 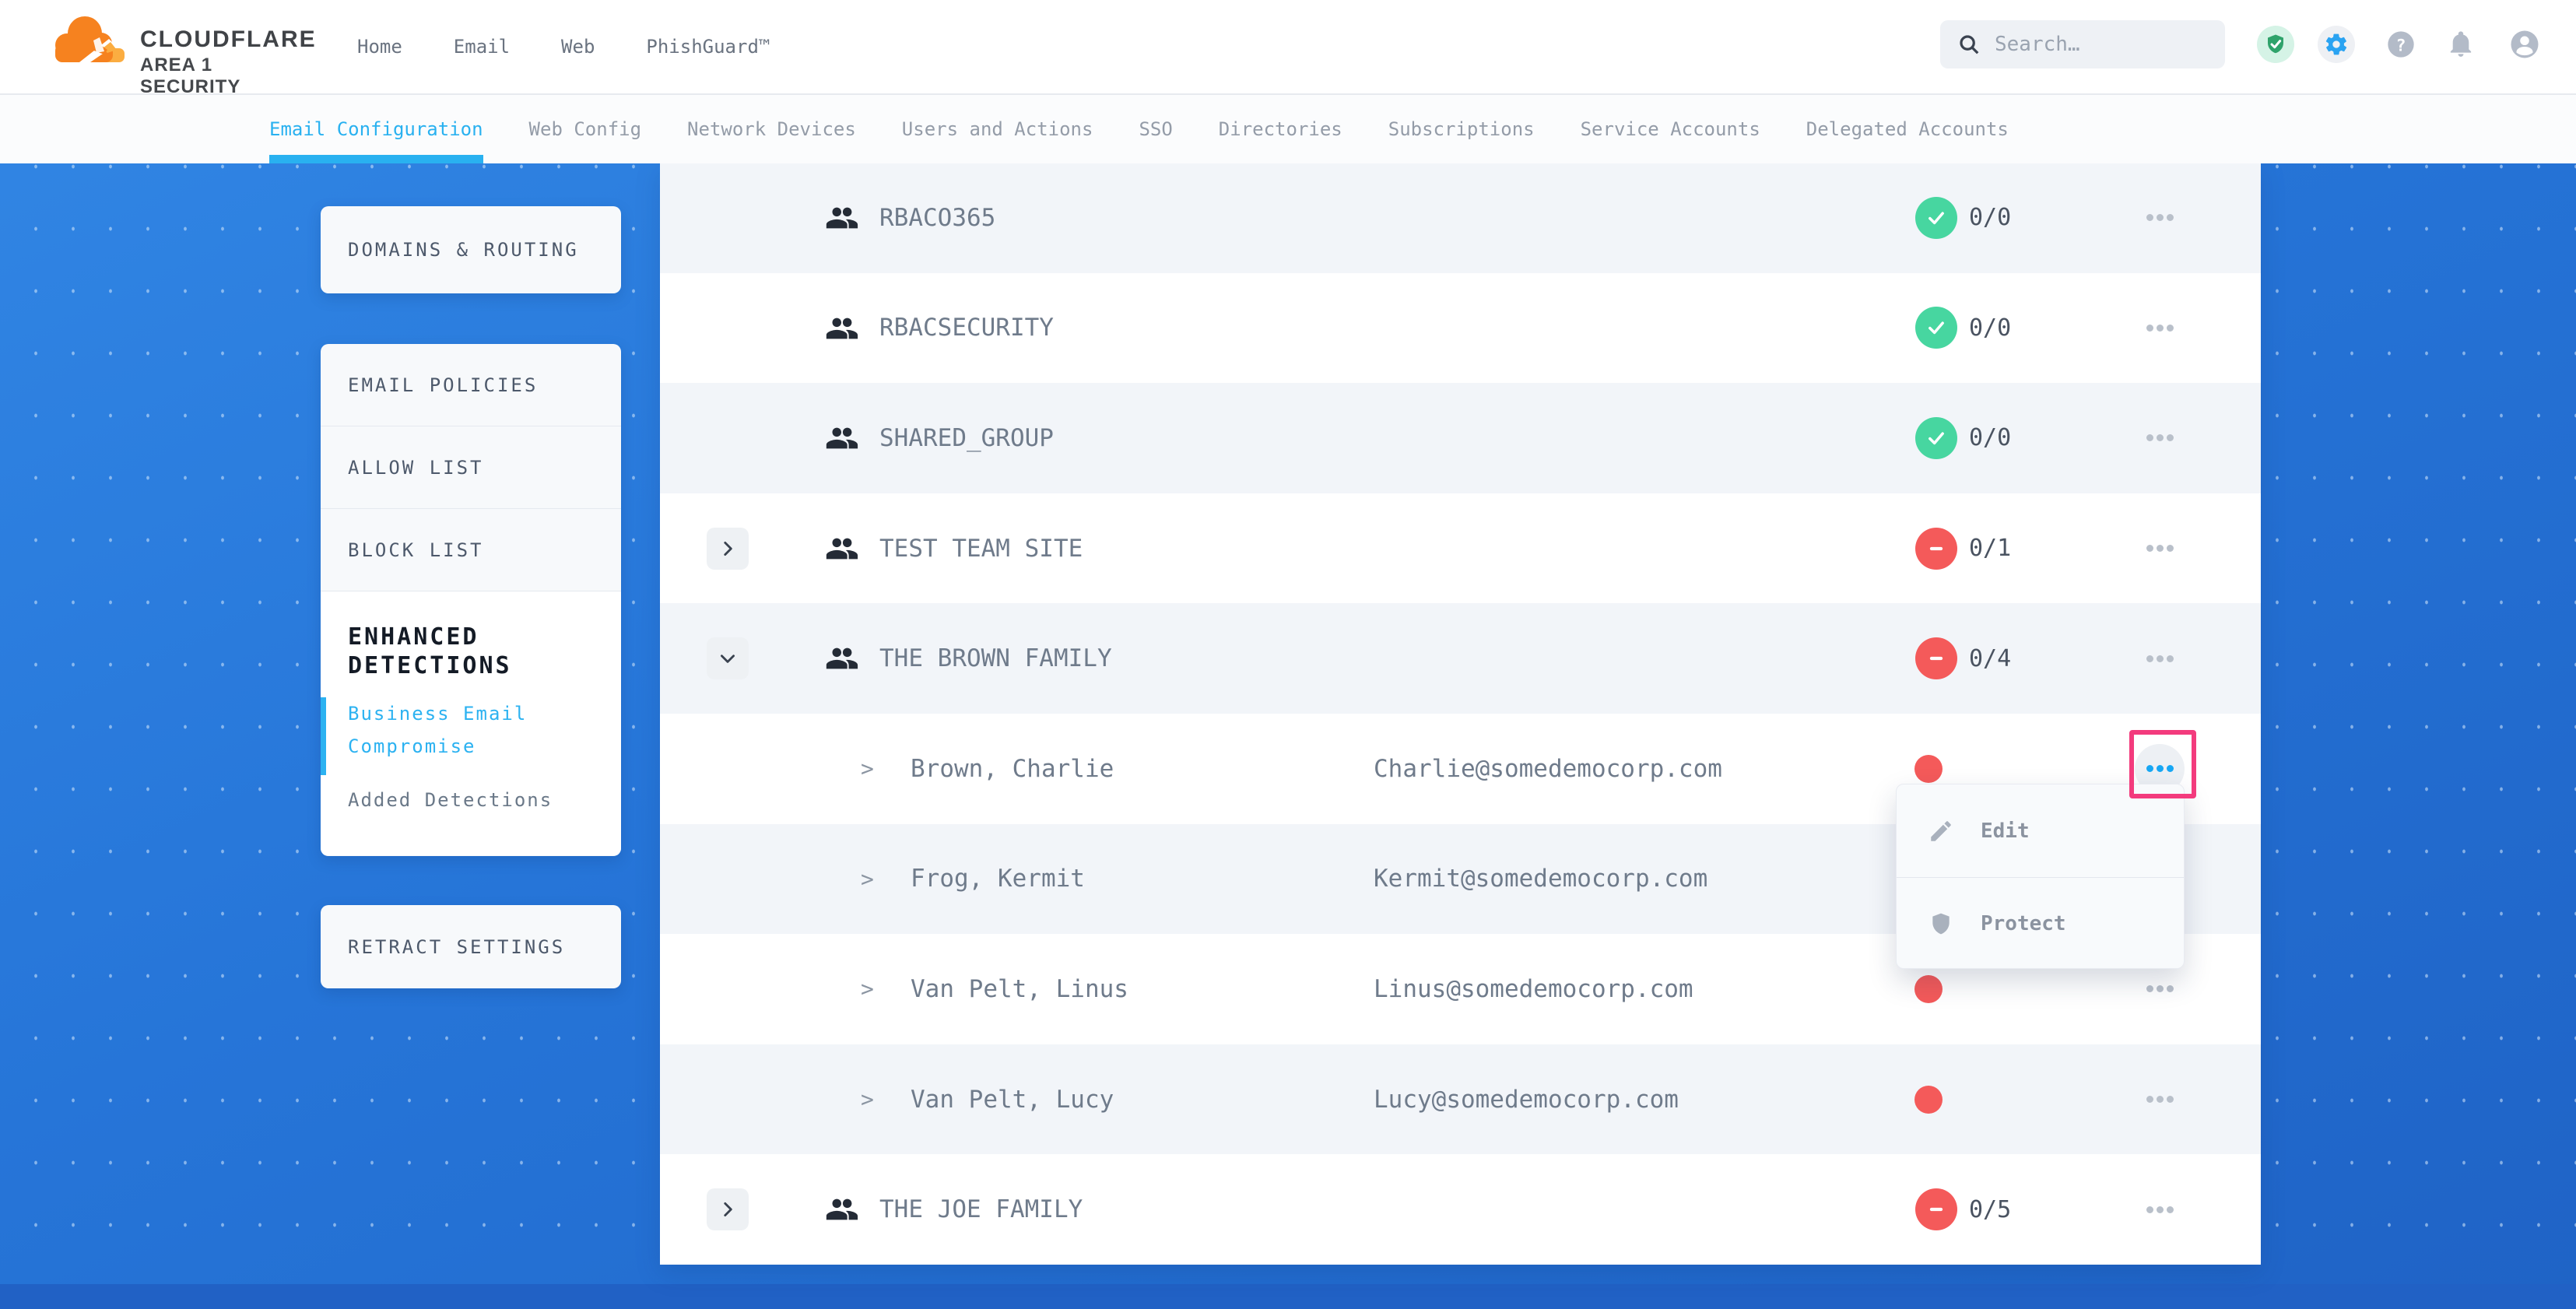 I want to click on group-name: THE BROWN FAMILY, so click(x=996, y=658).